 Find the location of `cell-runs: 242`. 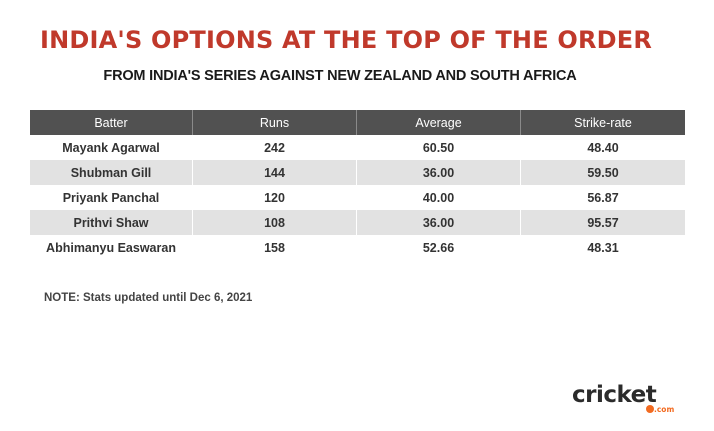

cell-runs: 242 is located at coordinates (275, 147).